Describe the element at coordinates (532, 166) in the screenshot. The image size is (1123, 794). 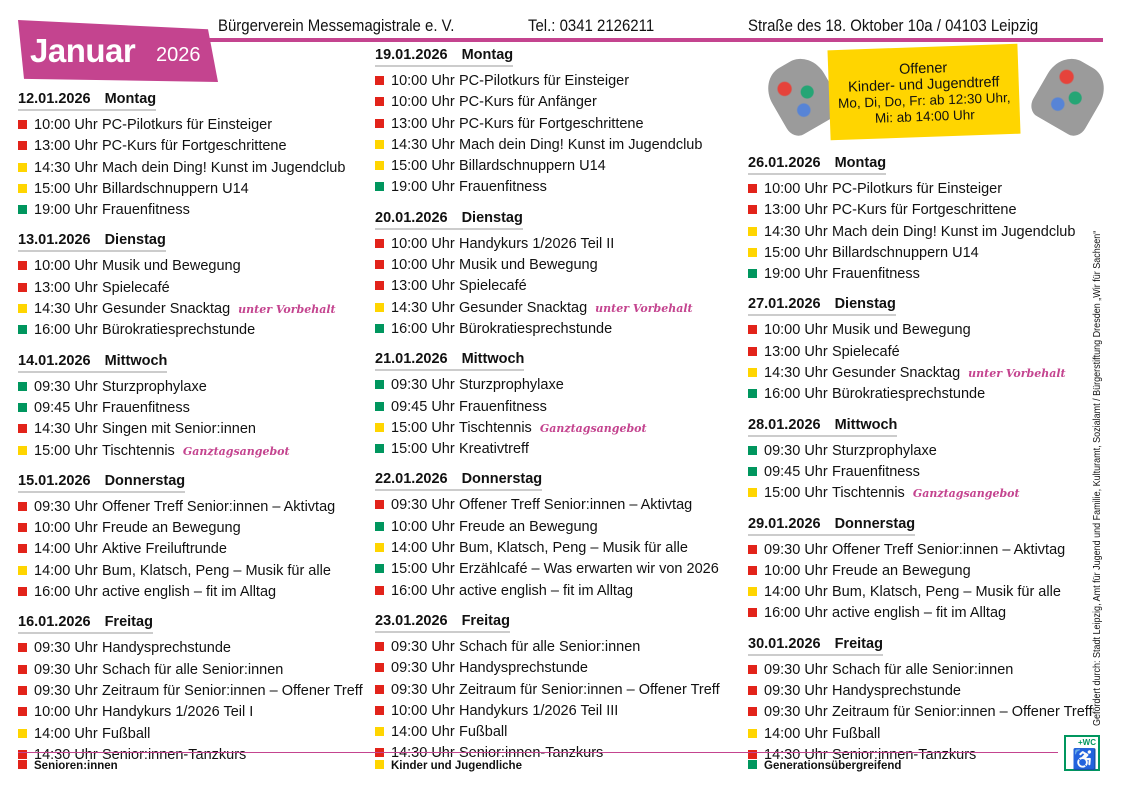
I see `event-title: Billardschnuppern U14` at that location.